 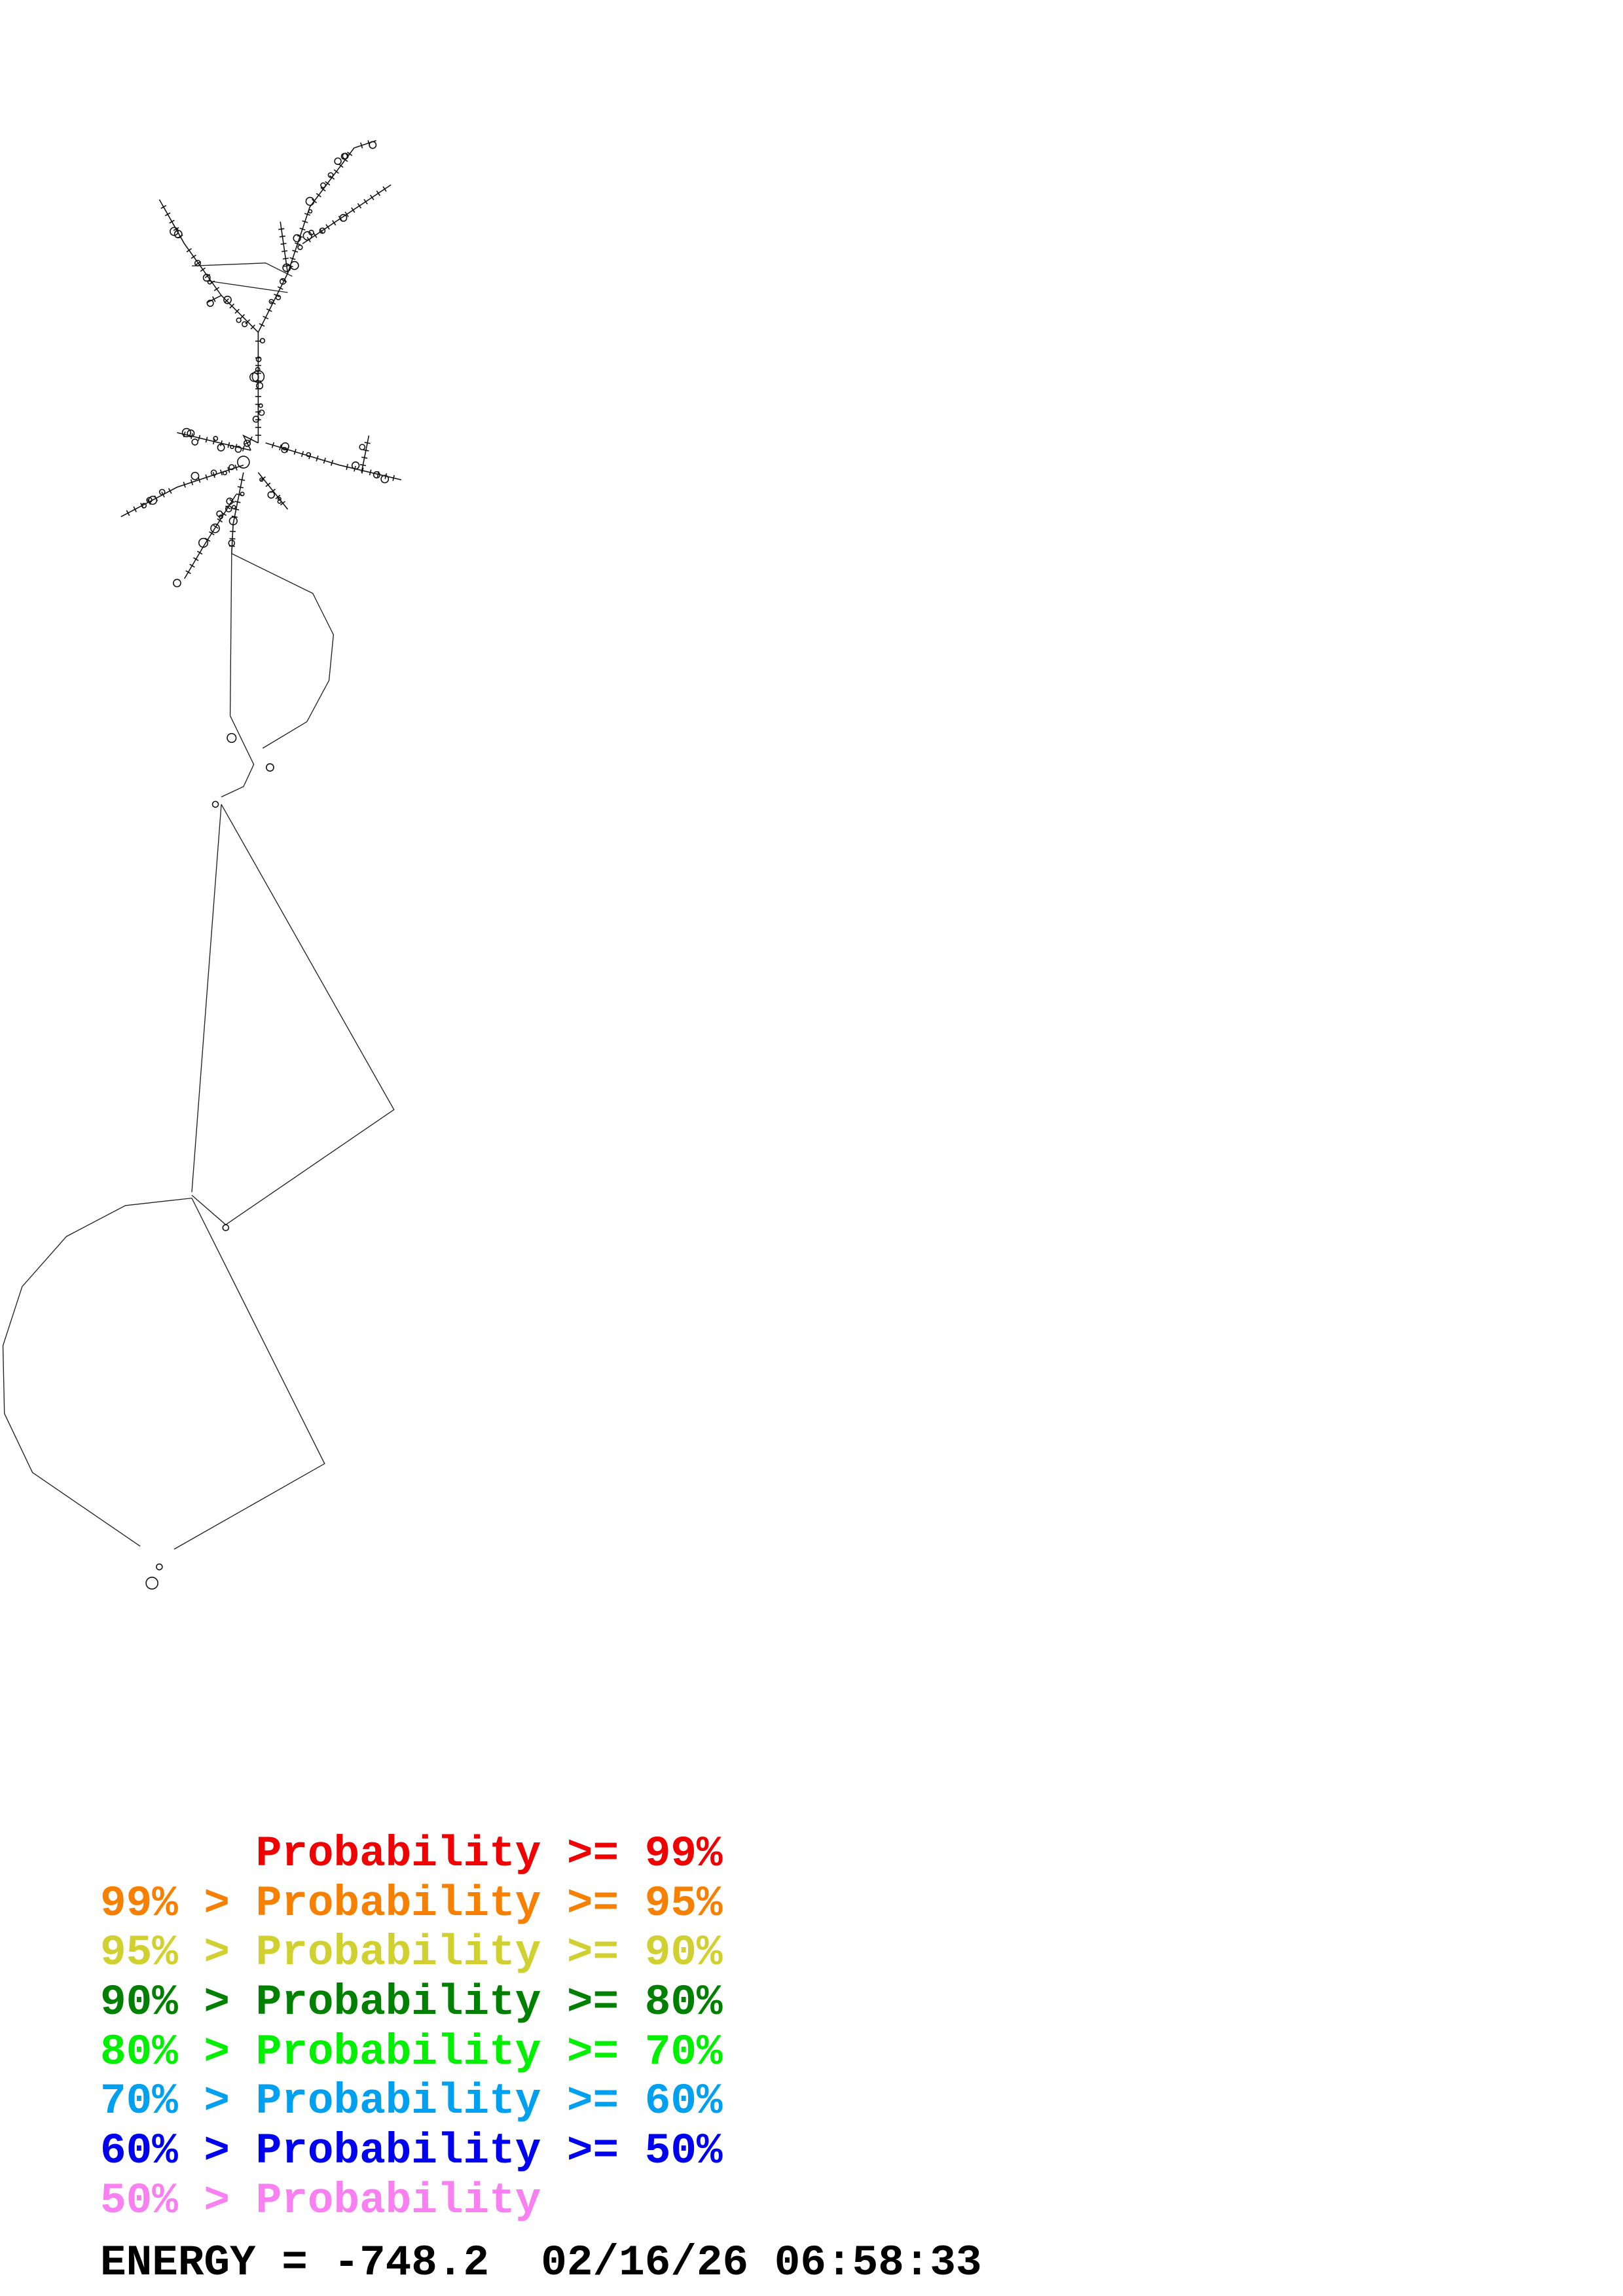 What do you see at coordinates (178, 1853) in the screenshot?
I see `legend-prefix` at bounding box center [178, 1853].